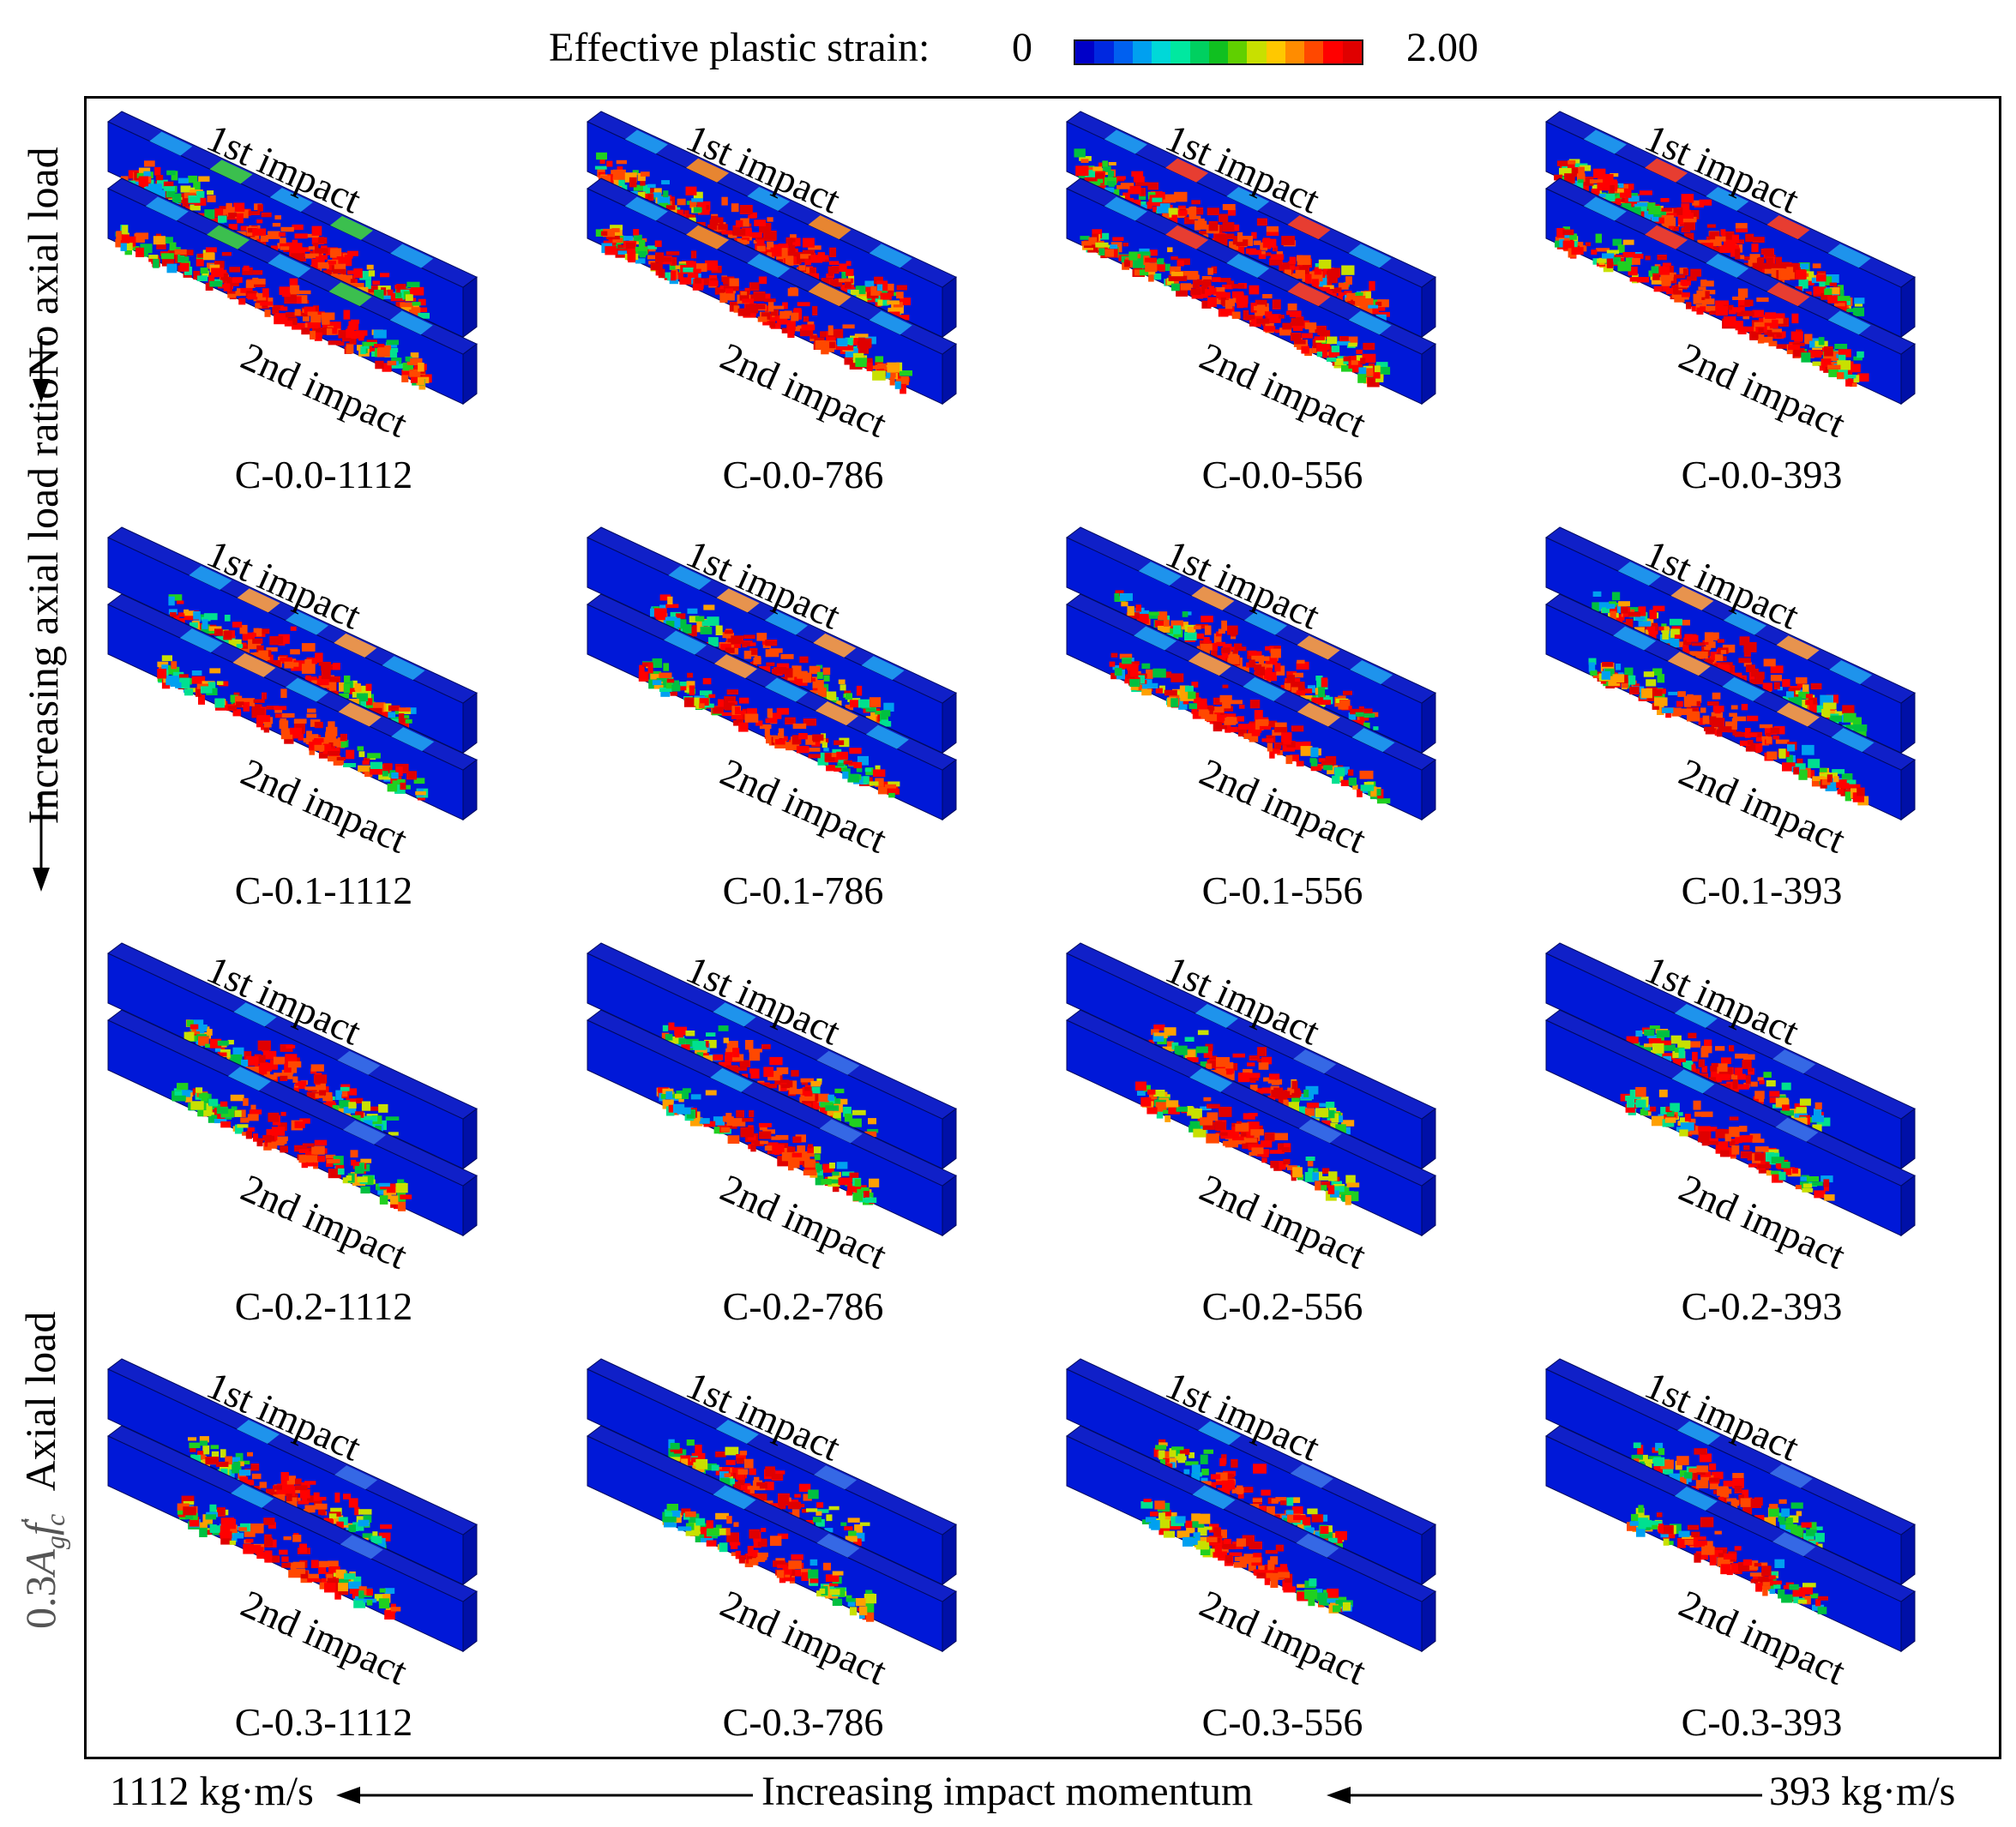 This screenshot has width=2016, height=1827. What do you see at coordinates (323, 474) in the screenshot?
I see `panel-label: C-0.0-1112` at bounding box center [323, 474].